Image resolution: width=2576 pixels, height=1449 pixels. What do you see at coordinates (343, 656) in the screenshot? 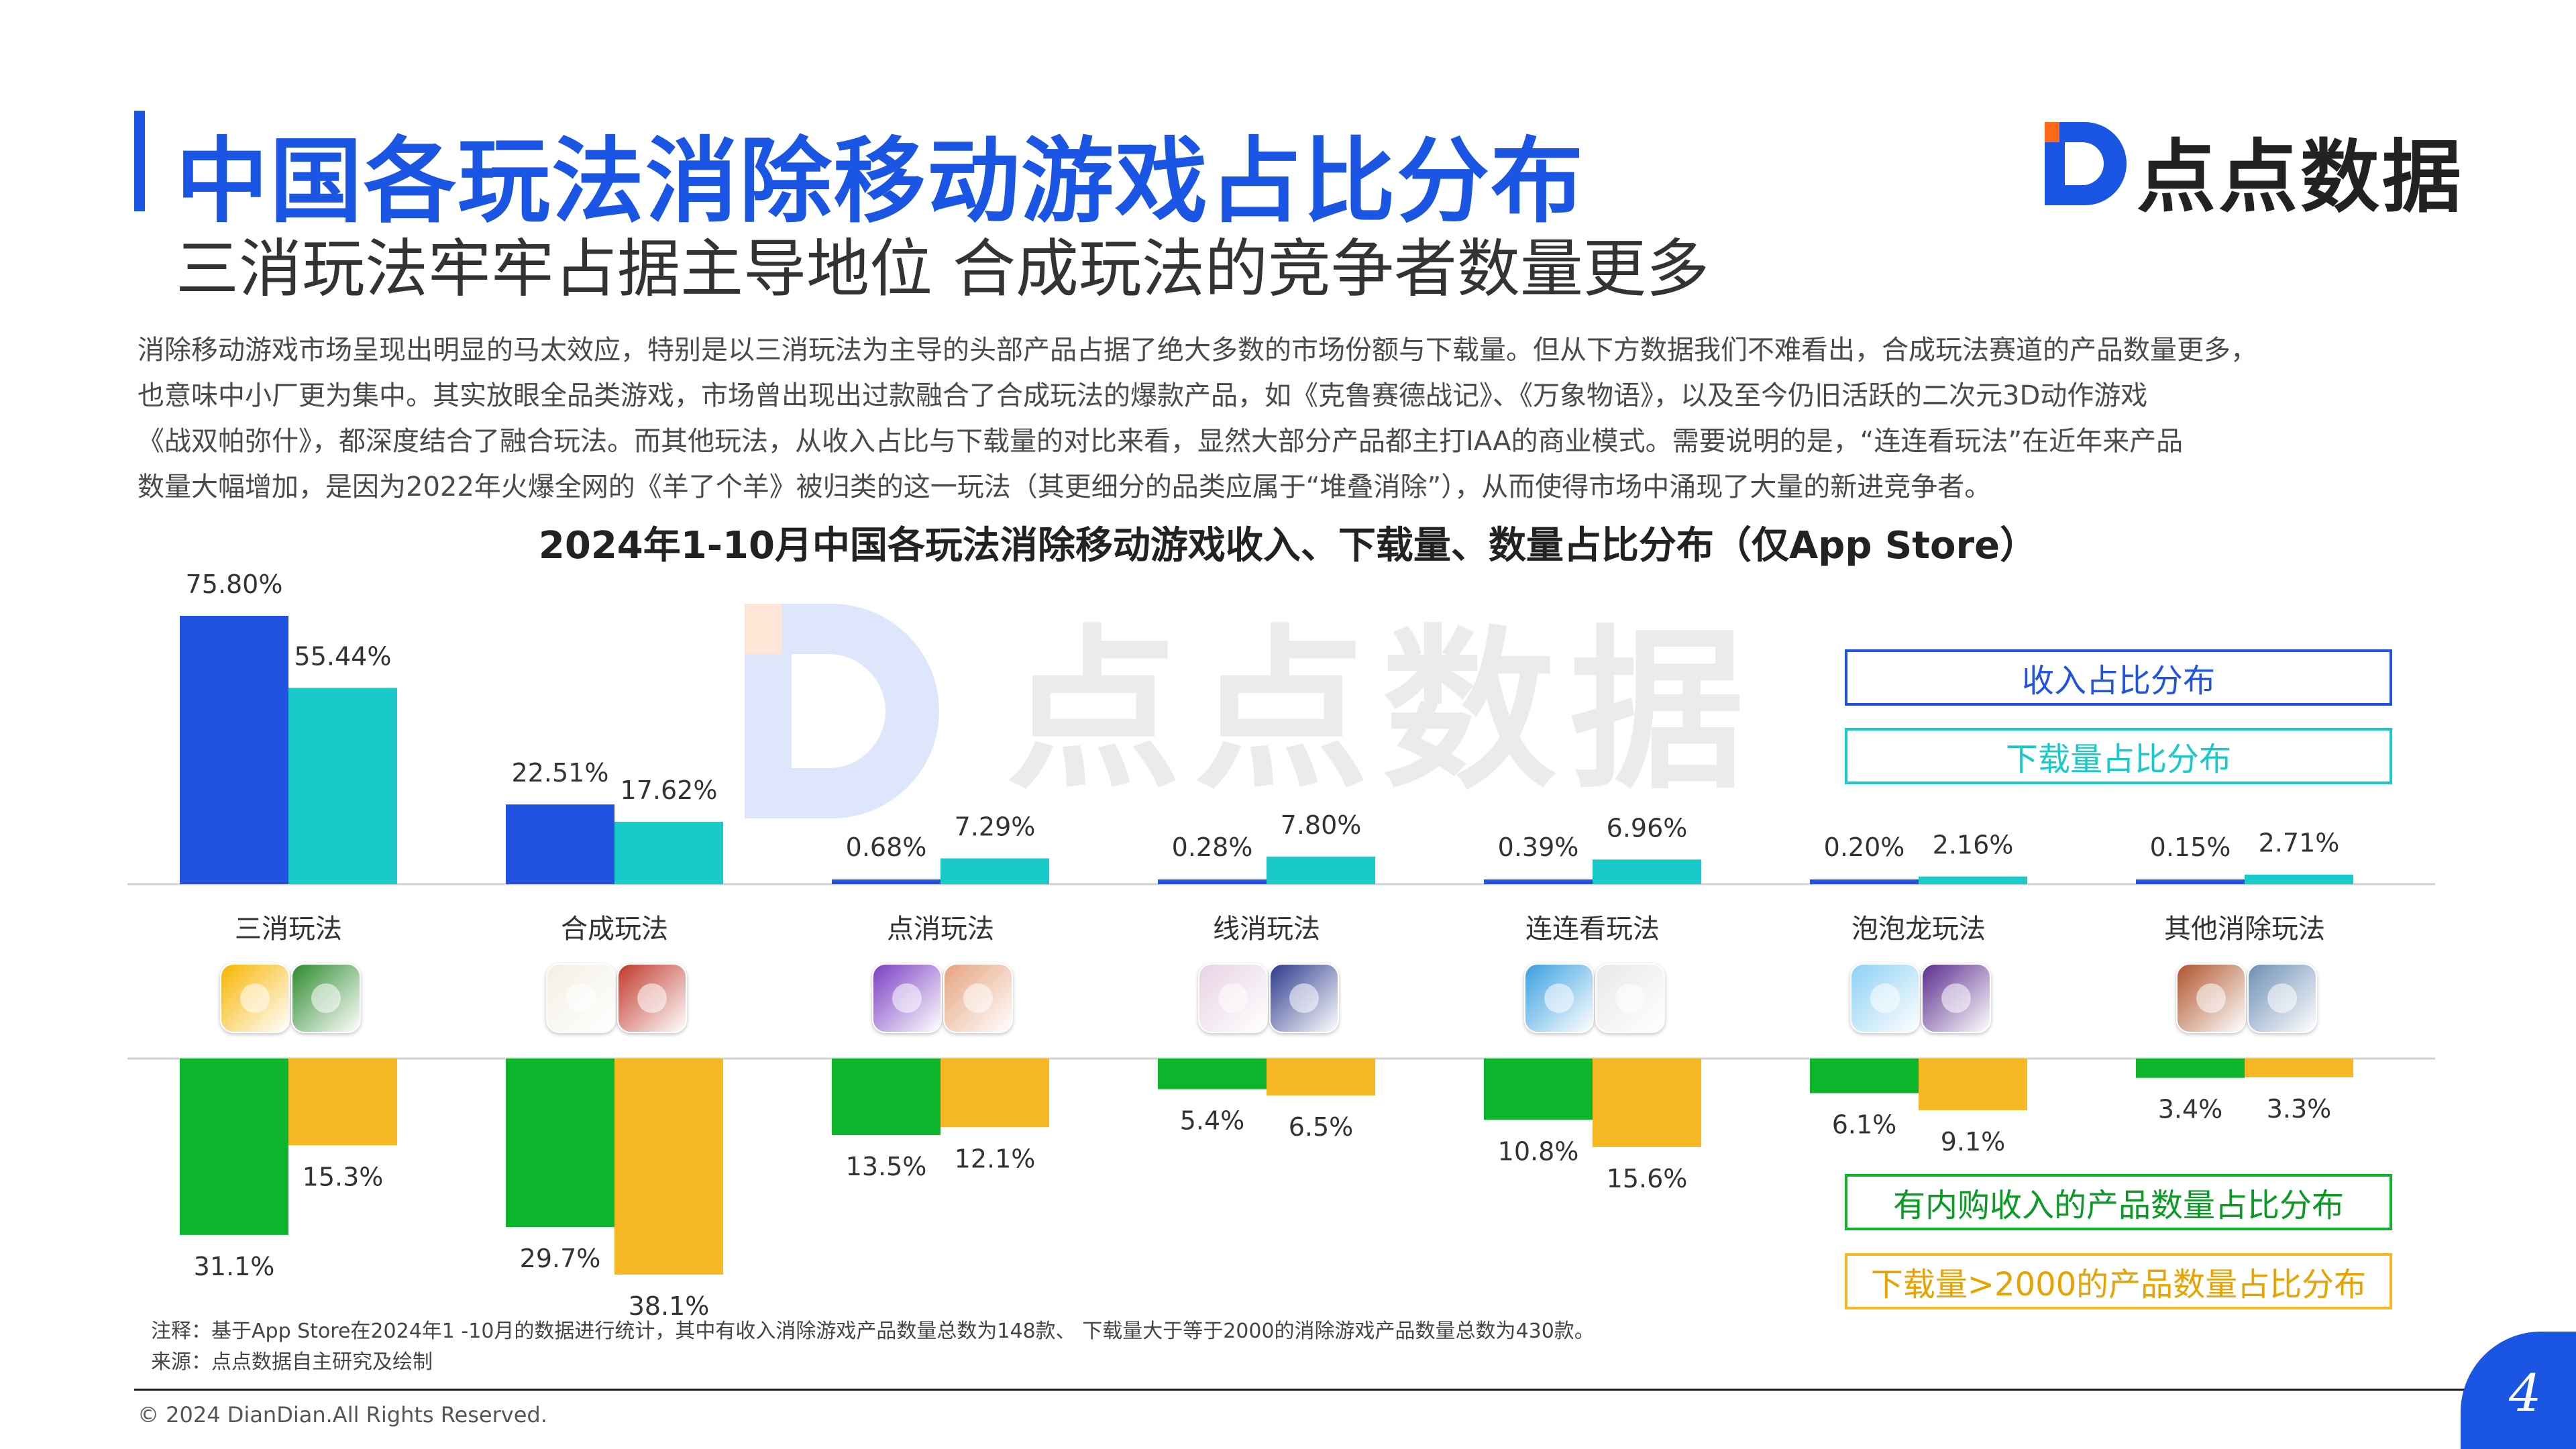
I see `data-label: 55.44%` at bounding box center [343, 656].